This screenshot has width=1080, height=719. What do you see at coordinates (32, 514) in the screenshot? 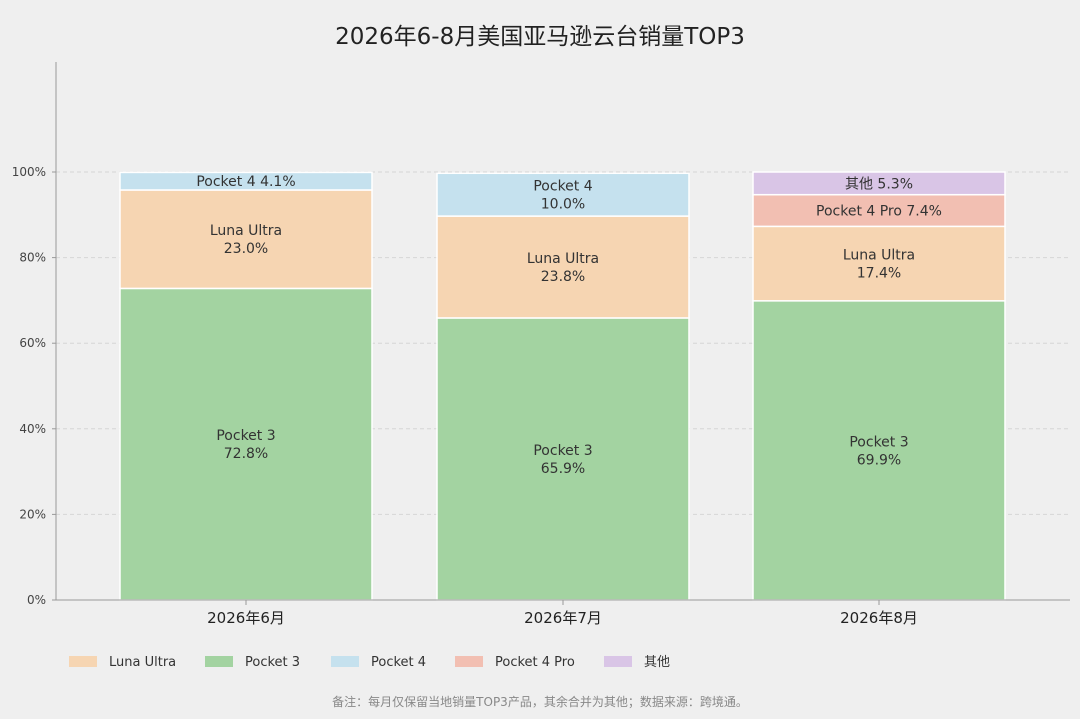
I see `y-tick-label: 20%` at bounding box center [32, 514].